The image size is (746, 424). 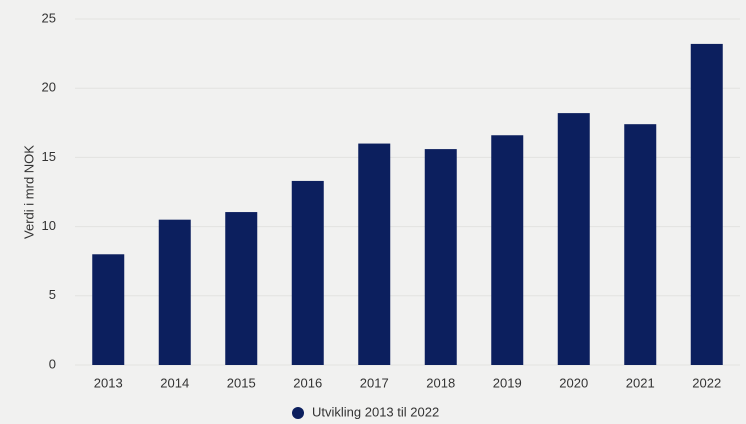 I want to click on x-tick-label: 2020, so click(x=573, y=382).